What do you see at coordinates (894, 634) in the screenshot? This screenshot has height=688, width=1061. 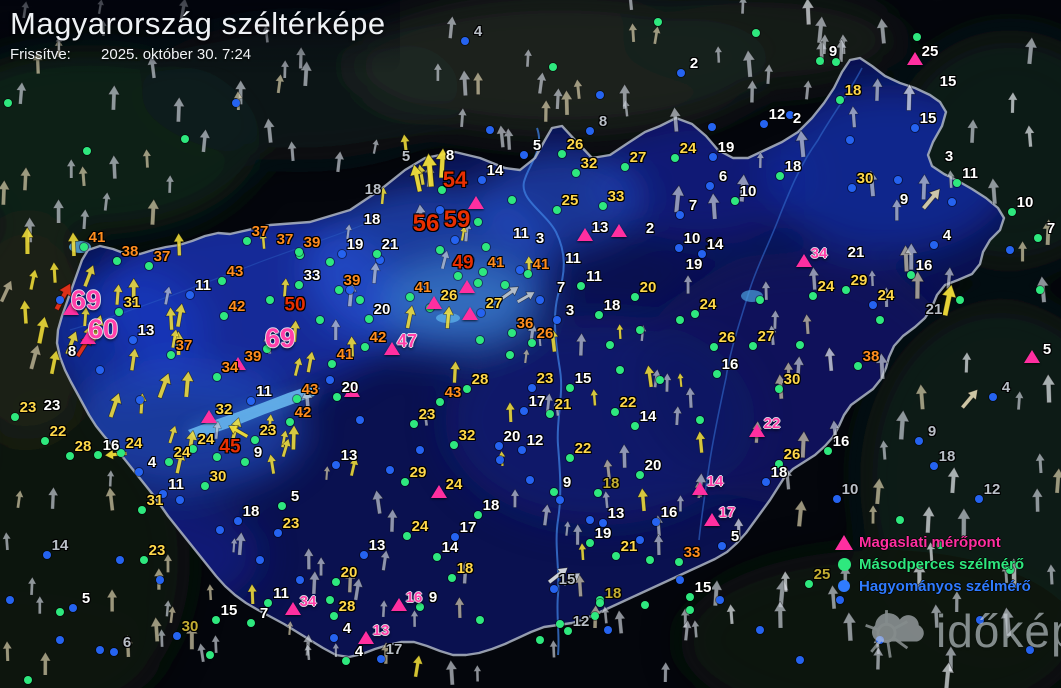 I see `cloud-sun-icon` at bounding box center [894, 634].